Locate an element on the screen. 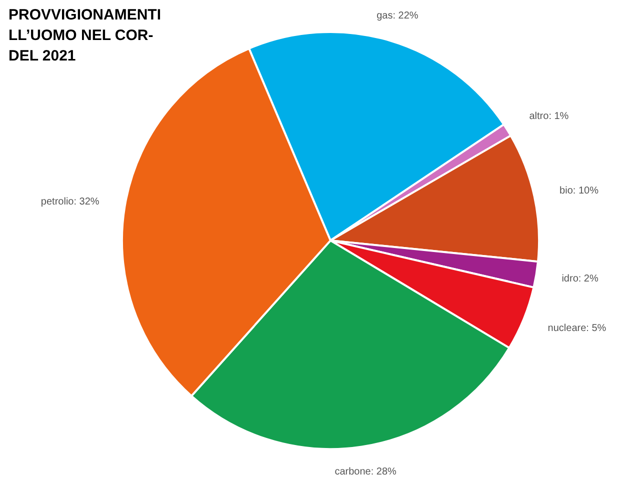 Image resolution: width=644 pixels, height=486 pixels. slice-label: nucleare: 5% is located at coordinates (577, 328).